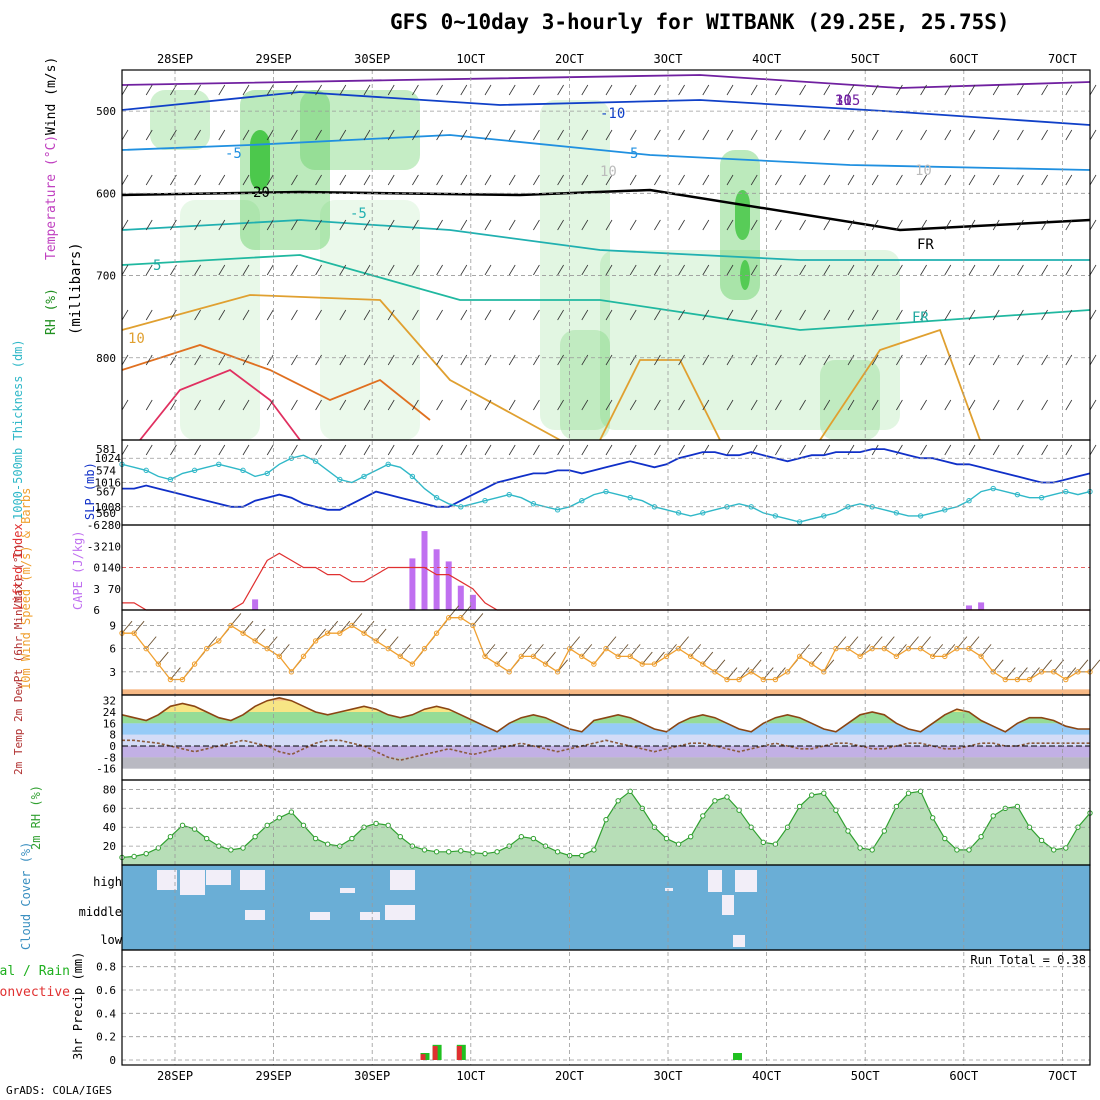 The image size is (1100, 1100). Describe the element at coordinates (114, 589) in the screenshot. I see `cape-tick: 70` at that location.